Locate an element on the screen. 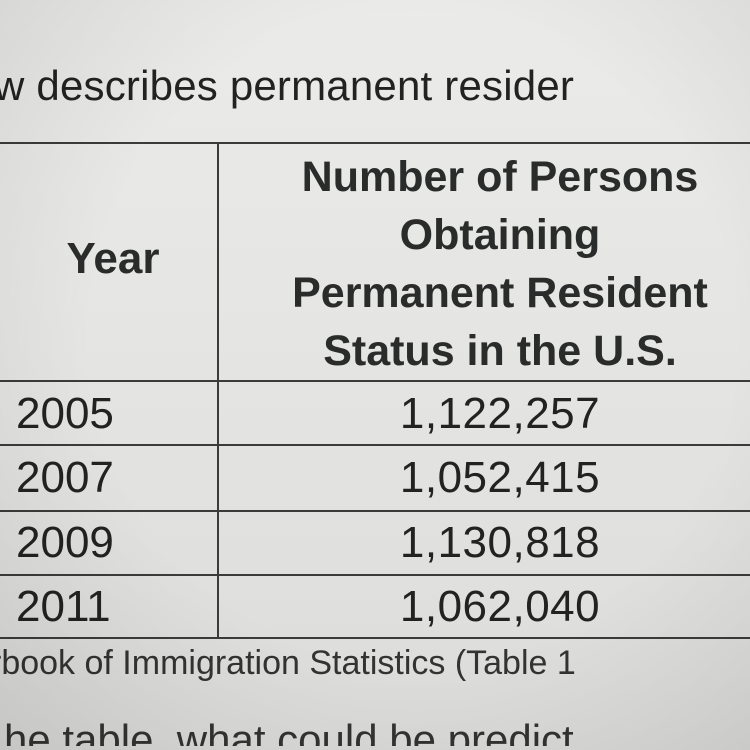  count-header-line: Permanent Resident is located at coordinates (500, 293).